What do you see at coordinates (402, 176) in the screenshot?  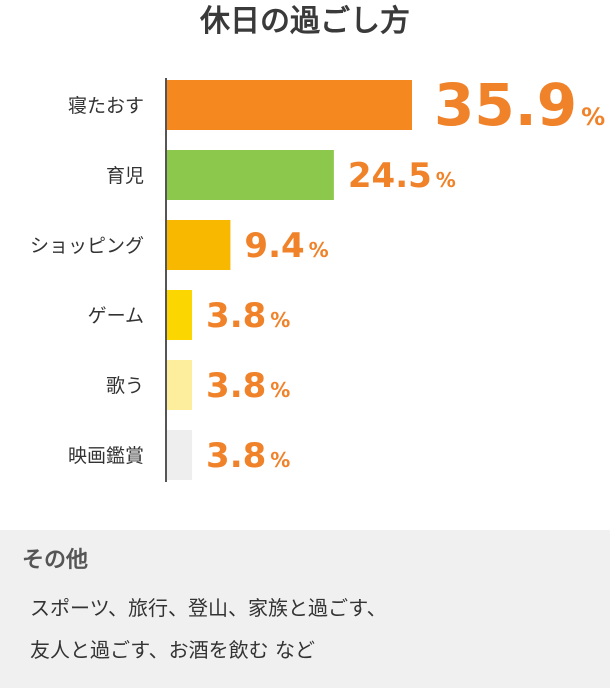 I see `value-label: 24.5%` at bounding box center [402, 176].